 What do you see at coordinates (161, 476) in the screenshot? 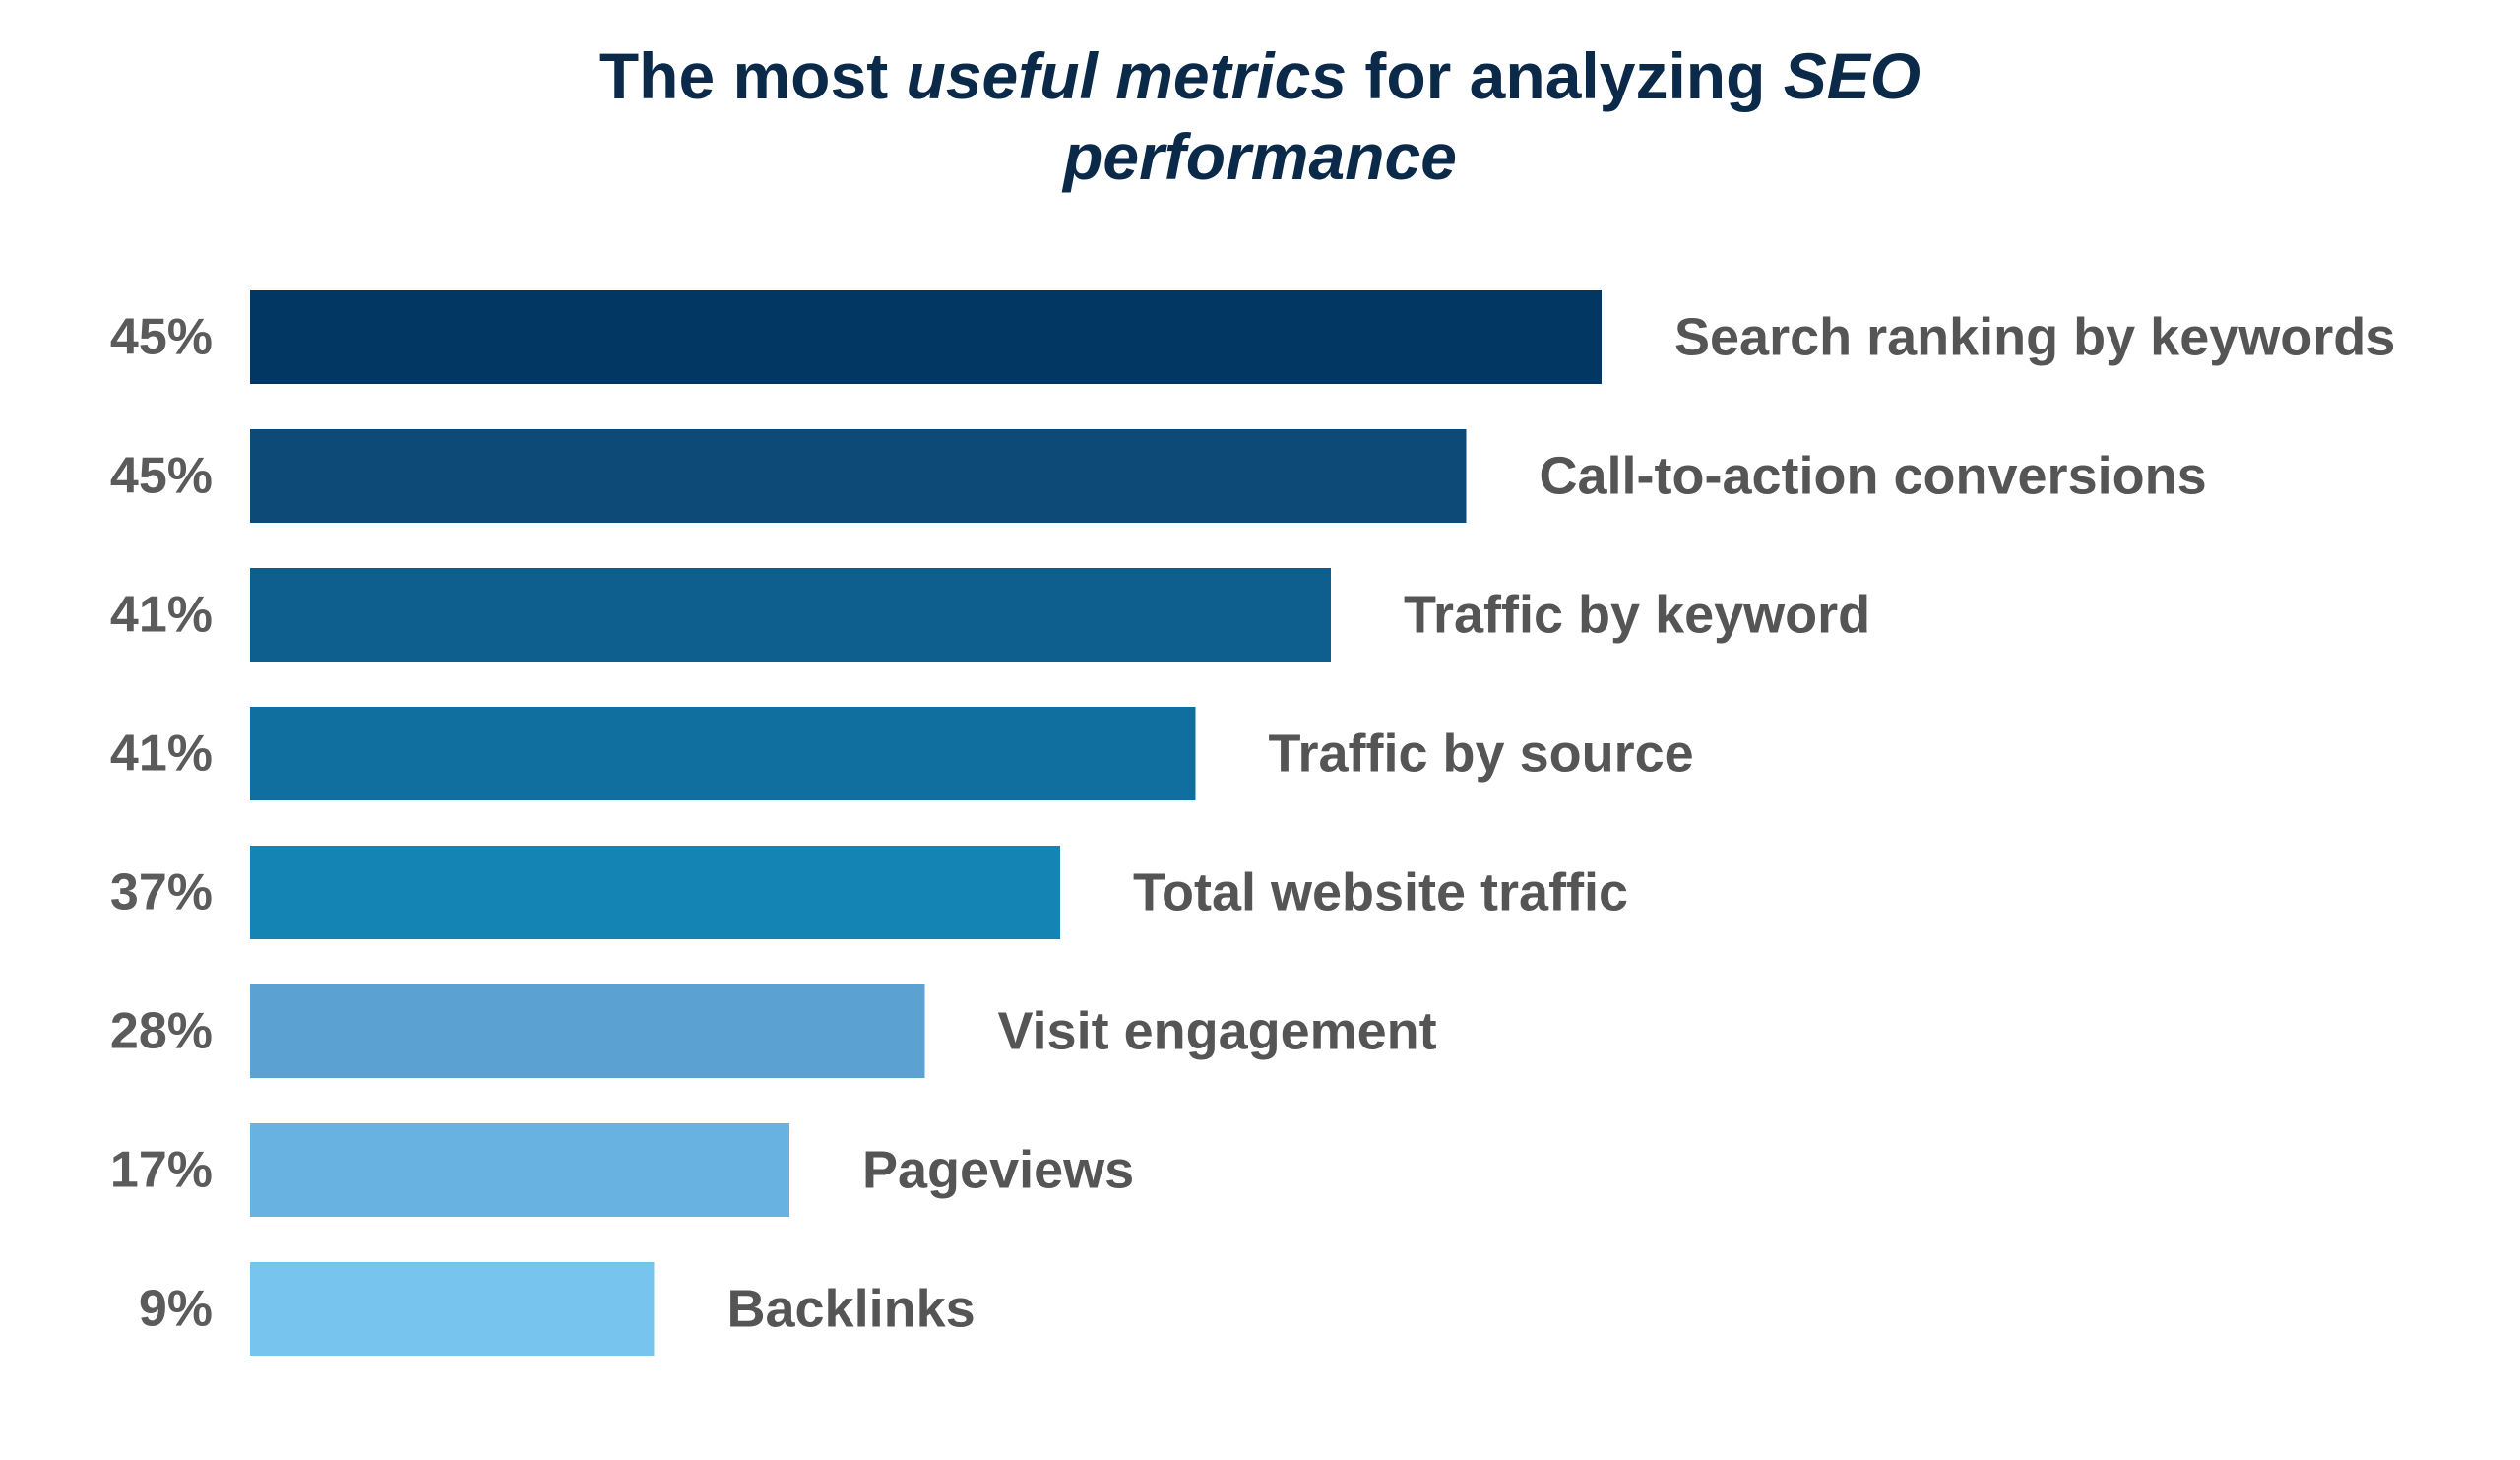
I see `value-label-2: 45%` at bounding box center [161, 476].